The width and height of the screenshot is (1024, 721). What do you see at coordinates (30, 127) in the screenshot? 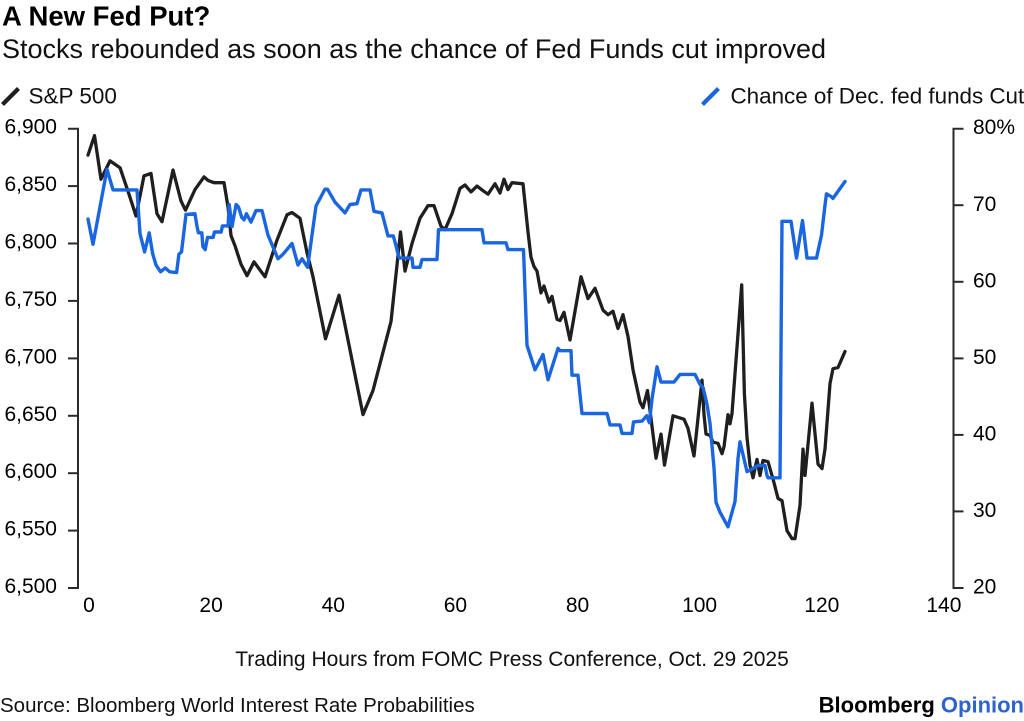
I see `svg-text: 6,900` at bounding box center [30, 127].